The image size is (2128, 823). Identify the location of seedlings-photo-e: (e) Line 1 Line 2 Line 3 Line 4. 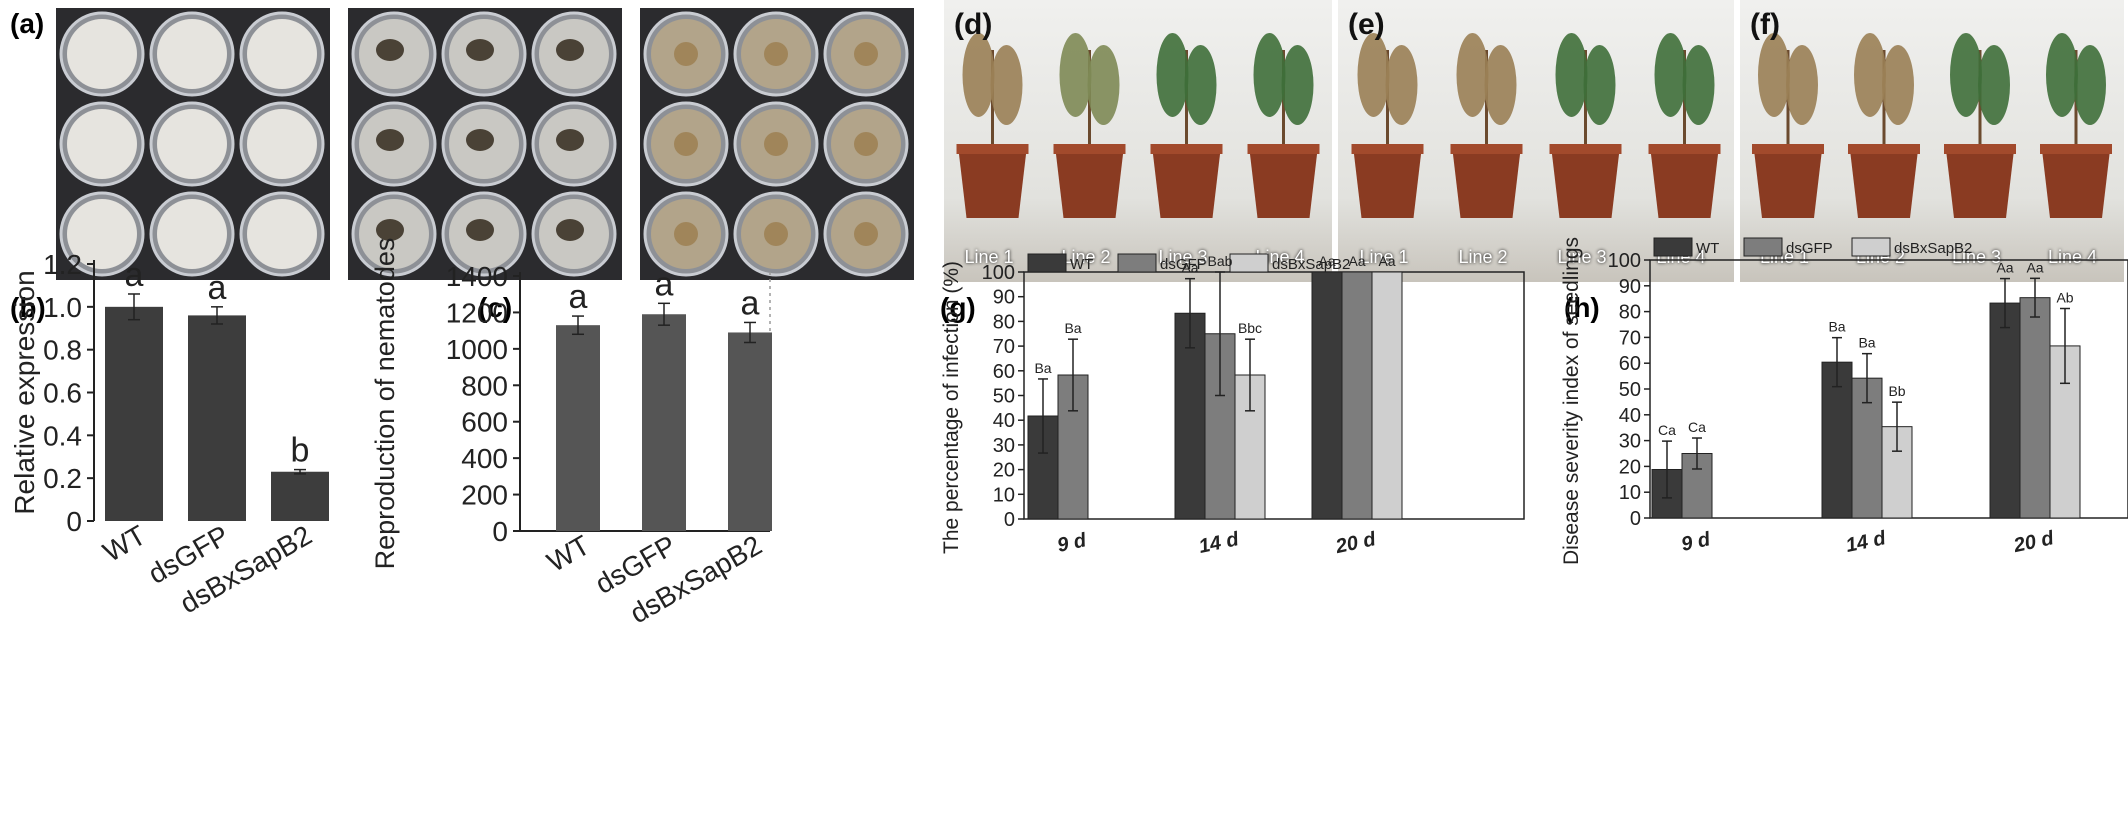
(1536, 141).